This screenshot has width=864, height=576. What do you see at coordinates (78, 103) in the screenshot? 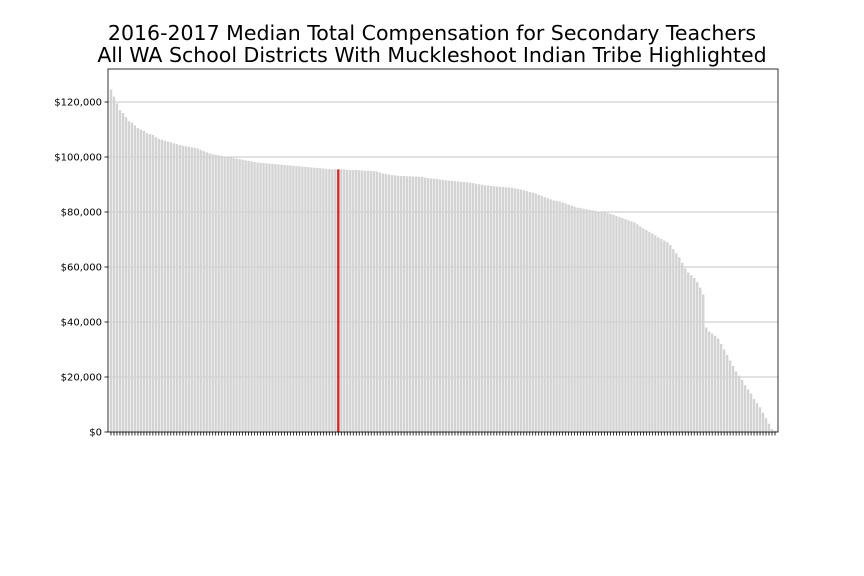
I see `y-tick-label: $120,000` at bounding box center [78, 103].